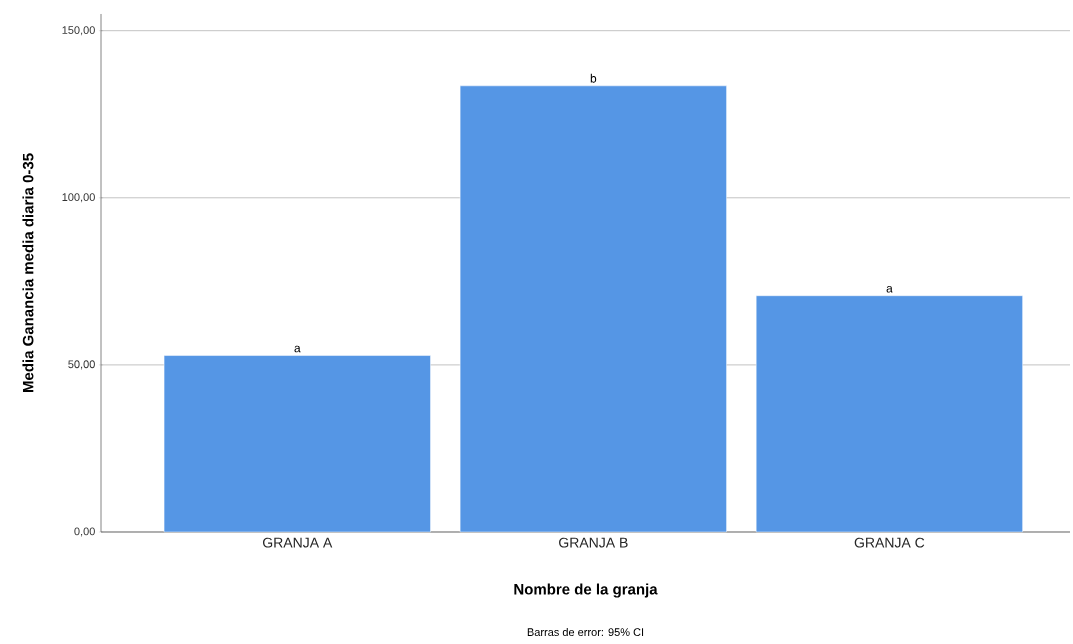 The image size is (1073, 644). What do you see at coordinates (78, 31) in the screenshot?
I see `y-tick-label: 150,00` at bounding box center [78, 31].